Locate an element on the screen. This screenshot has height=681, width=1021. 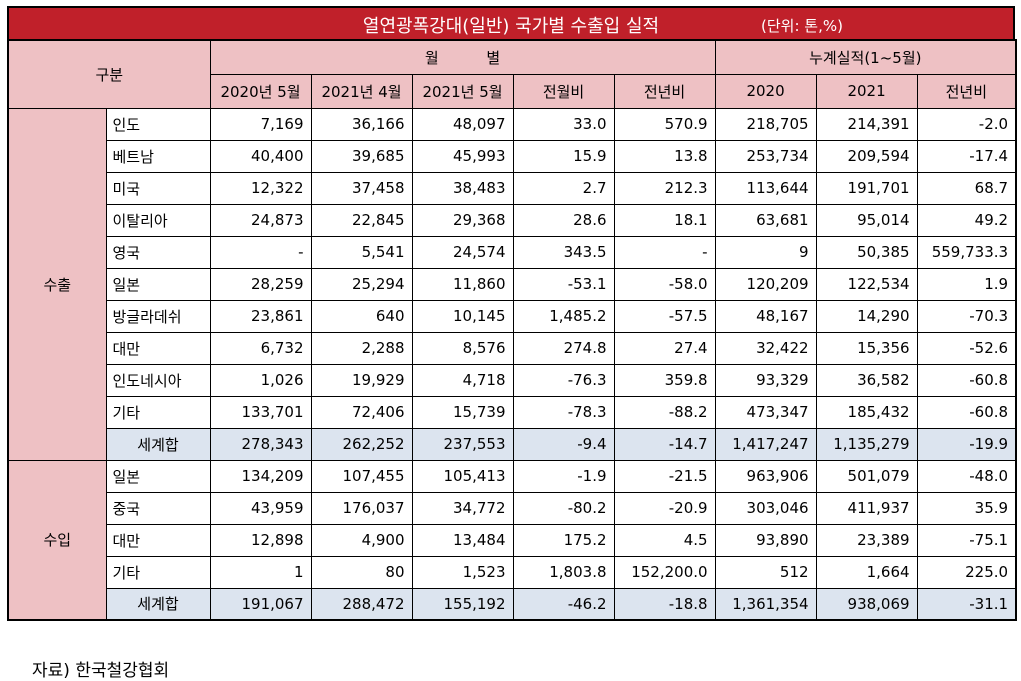
value-cell: 107,455 is located at coordinates (361, 476).